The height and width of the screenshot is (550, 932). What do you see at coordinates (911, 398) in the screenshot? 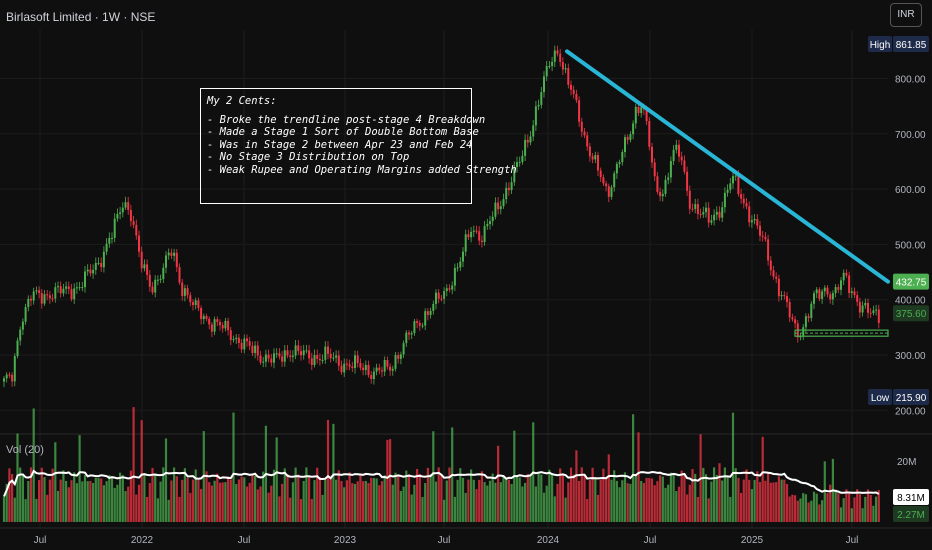
I see `low-tag-value: 215.90` at bounding box center [911, 398].